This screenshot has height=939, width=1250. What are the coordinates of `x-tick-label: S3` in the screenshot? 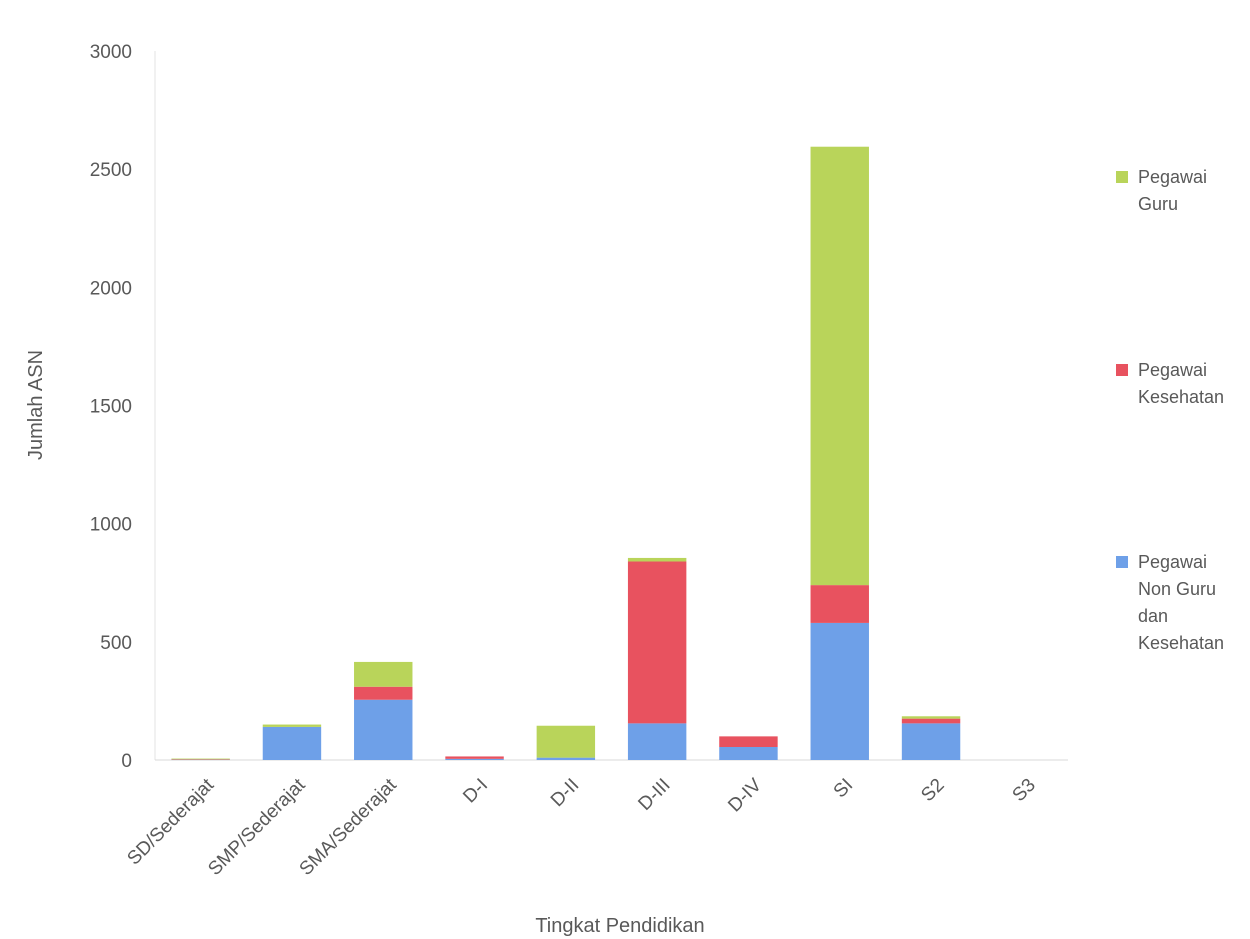 It's located at (1024, 790).